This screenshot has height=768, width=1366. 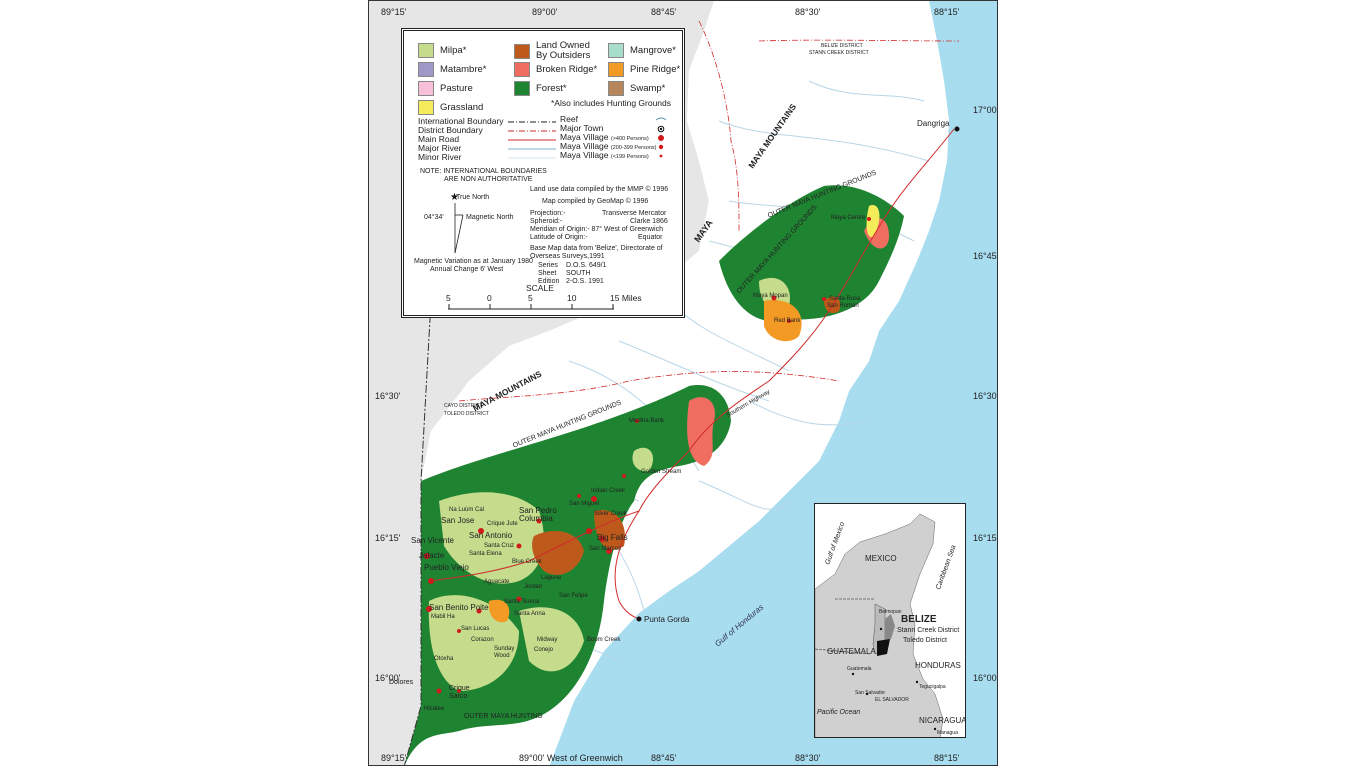 I want to click on village-blue-creek: Blue Creek, so click(x=527, y=562).